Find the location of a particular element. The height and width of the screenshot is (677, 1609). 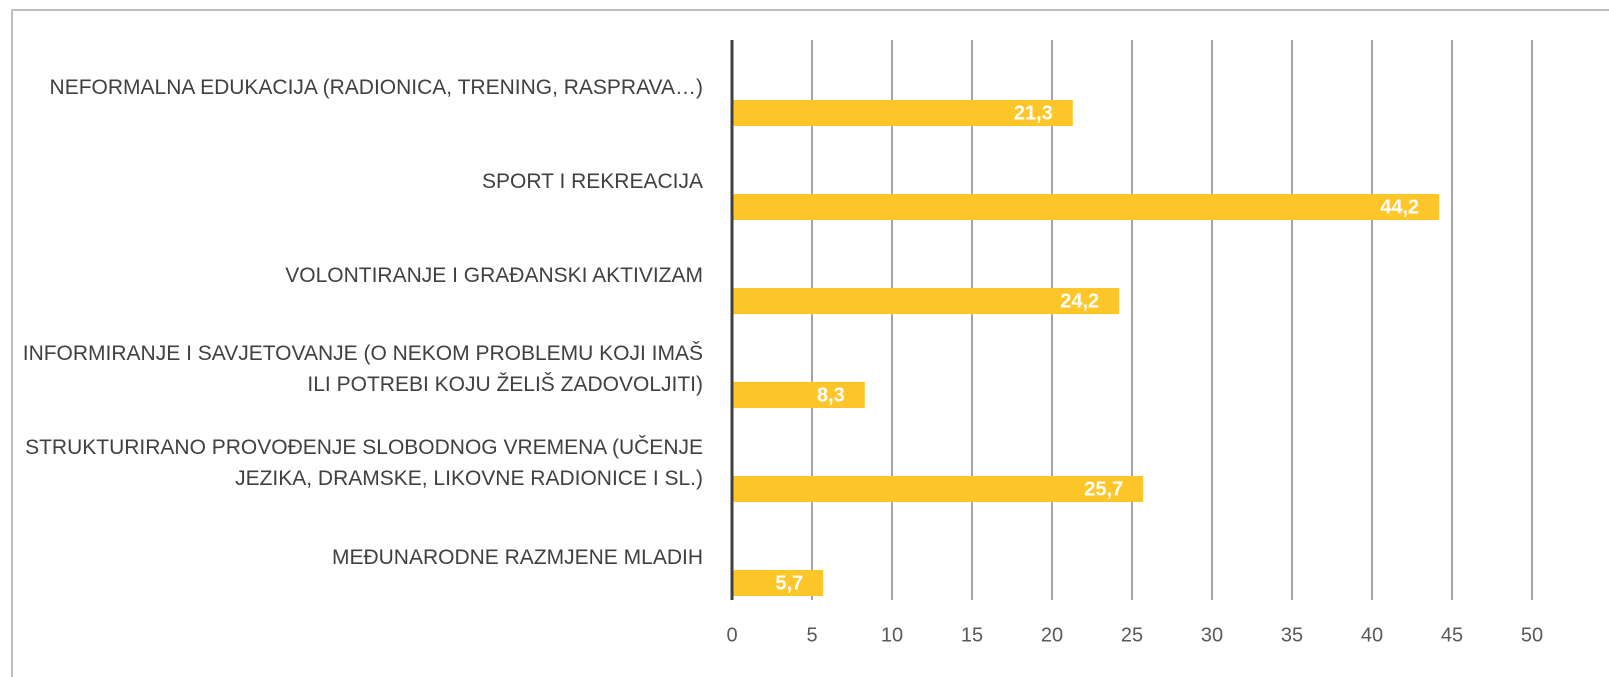

data-label: 24,2 is located at coordinates (1079, 301).